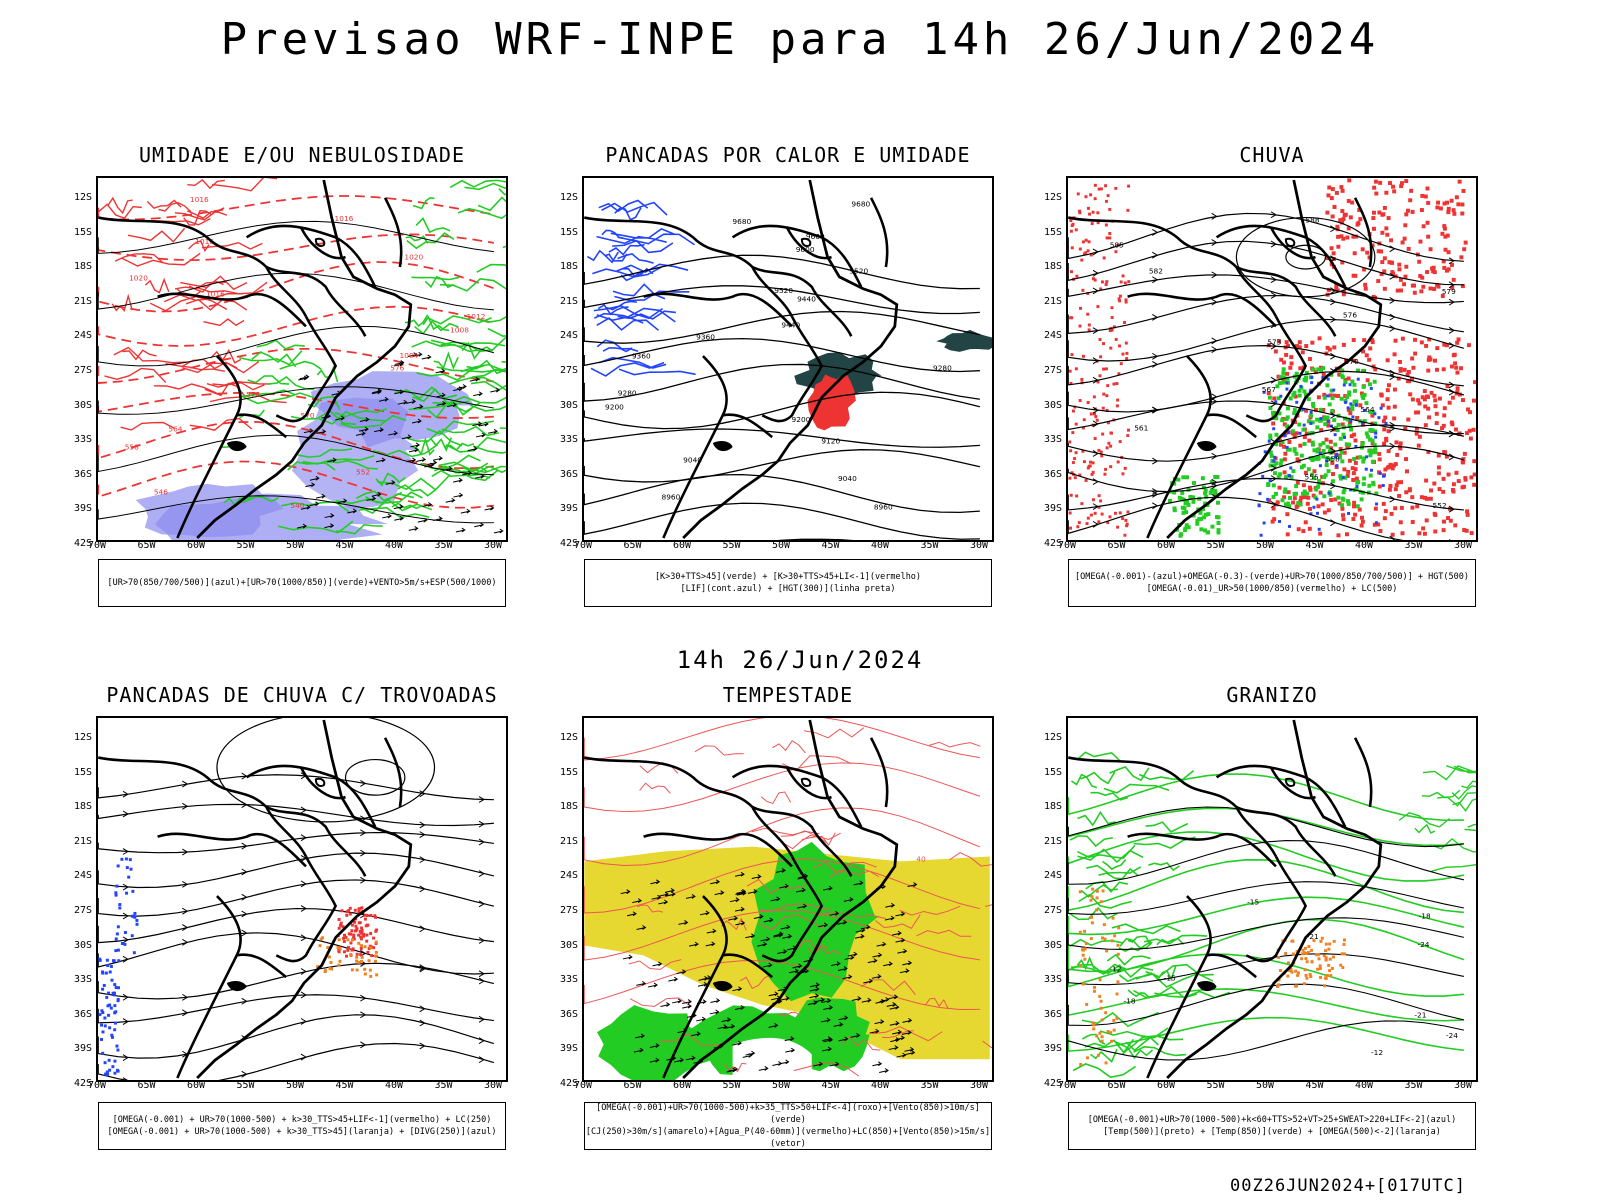 The image size is (1600, 1200). I want to click on panel-title-chuva: CHUVA, so click(1272, 155).